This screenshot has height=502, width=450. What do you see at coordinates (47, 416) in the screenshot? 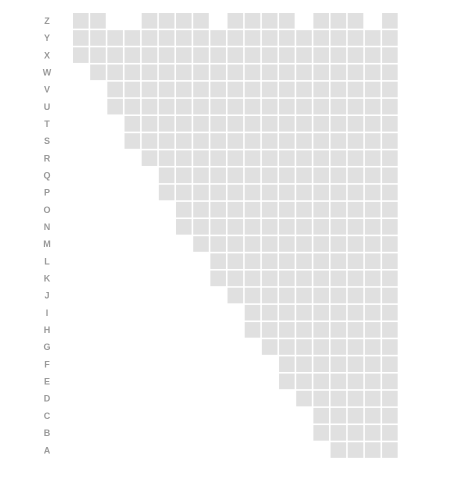
I see `row-label-c: C` at bounding box center [47, 416].